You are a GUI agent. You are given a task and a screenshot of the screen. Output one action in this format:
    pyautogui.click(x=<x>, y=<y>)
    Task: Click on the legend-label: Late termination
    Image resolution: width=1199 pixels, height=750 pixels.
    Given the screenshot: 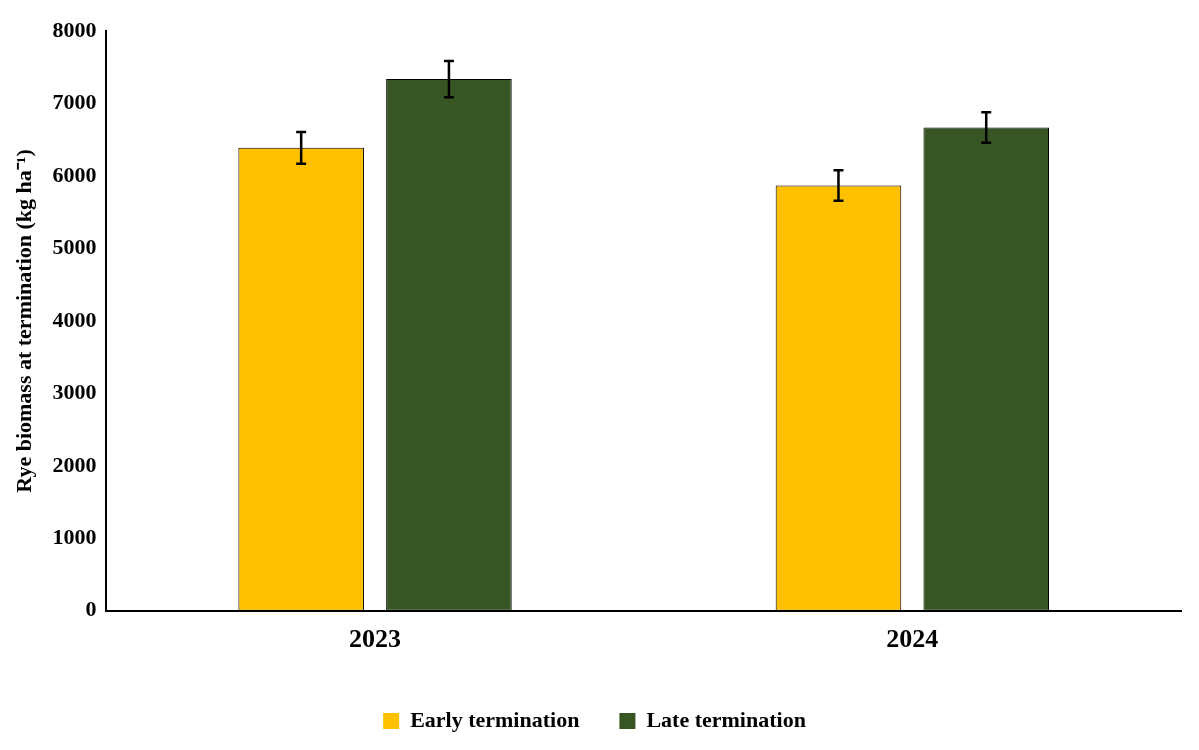 What is the action you would take?
    pyautogui.click(x=726, y=719)
    